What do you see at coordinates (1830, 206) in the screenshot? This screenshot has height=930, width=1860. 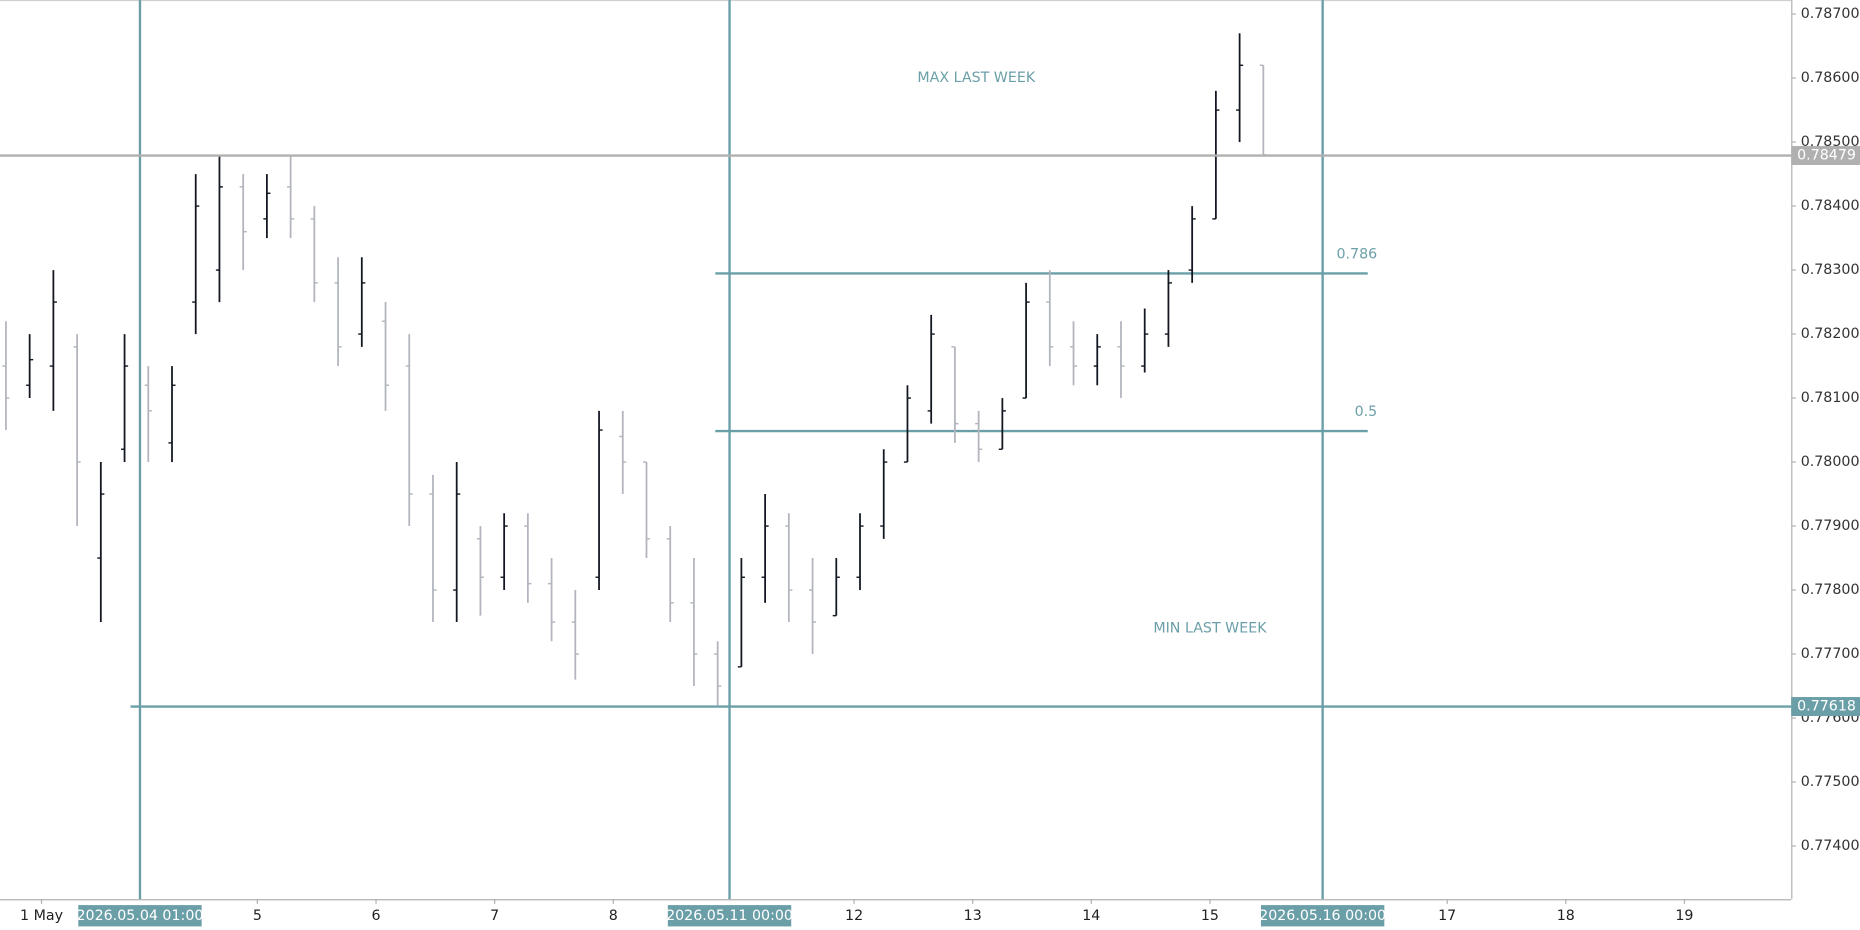 I see `y-tick-label: 0.78400` at bounding box center [1830, 206].